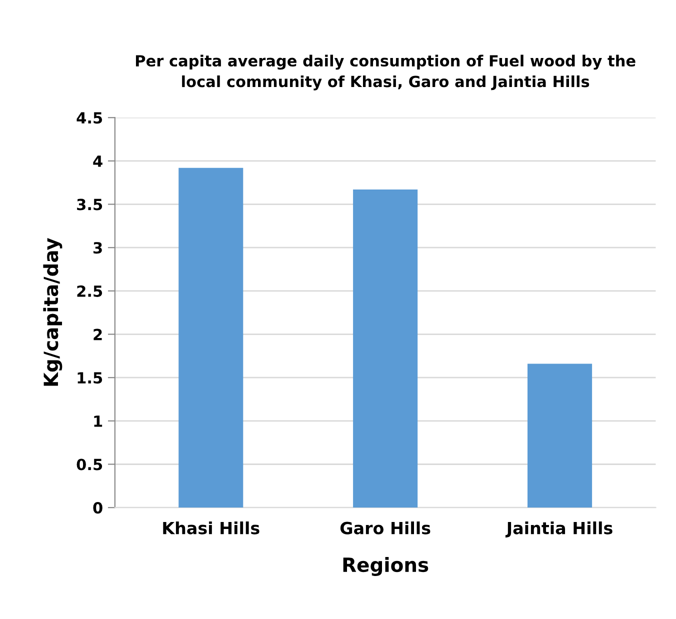 This screenshot has height=619, width=676. Describe the element at coordinates (386, 72) in the screenshot. I see `chart-title: Per capita average daily consumption of Fuel wood by the local community of Khasi, Garo and Jaintia Hills` at that location.